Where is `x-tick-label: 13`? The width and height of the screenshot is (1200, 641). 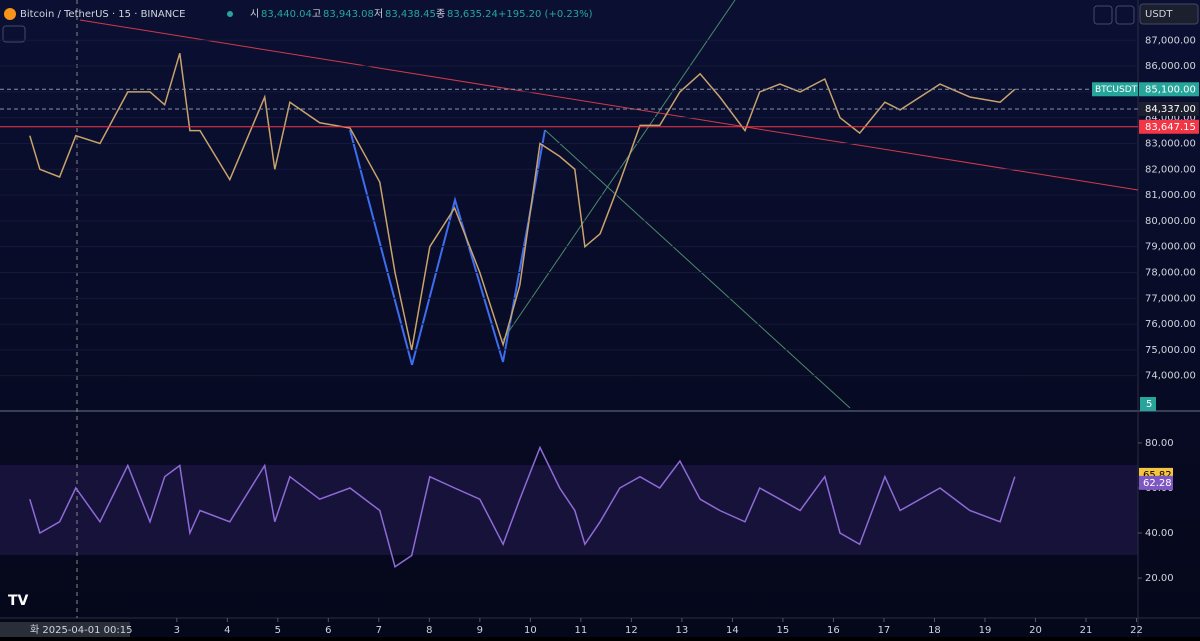 x-tick-label: 13 is located at coordinates (682, 630).